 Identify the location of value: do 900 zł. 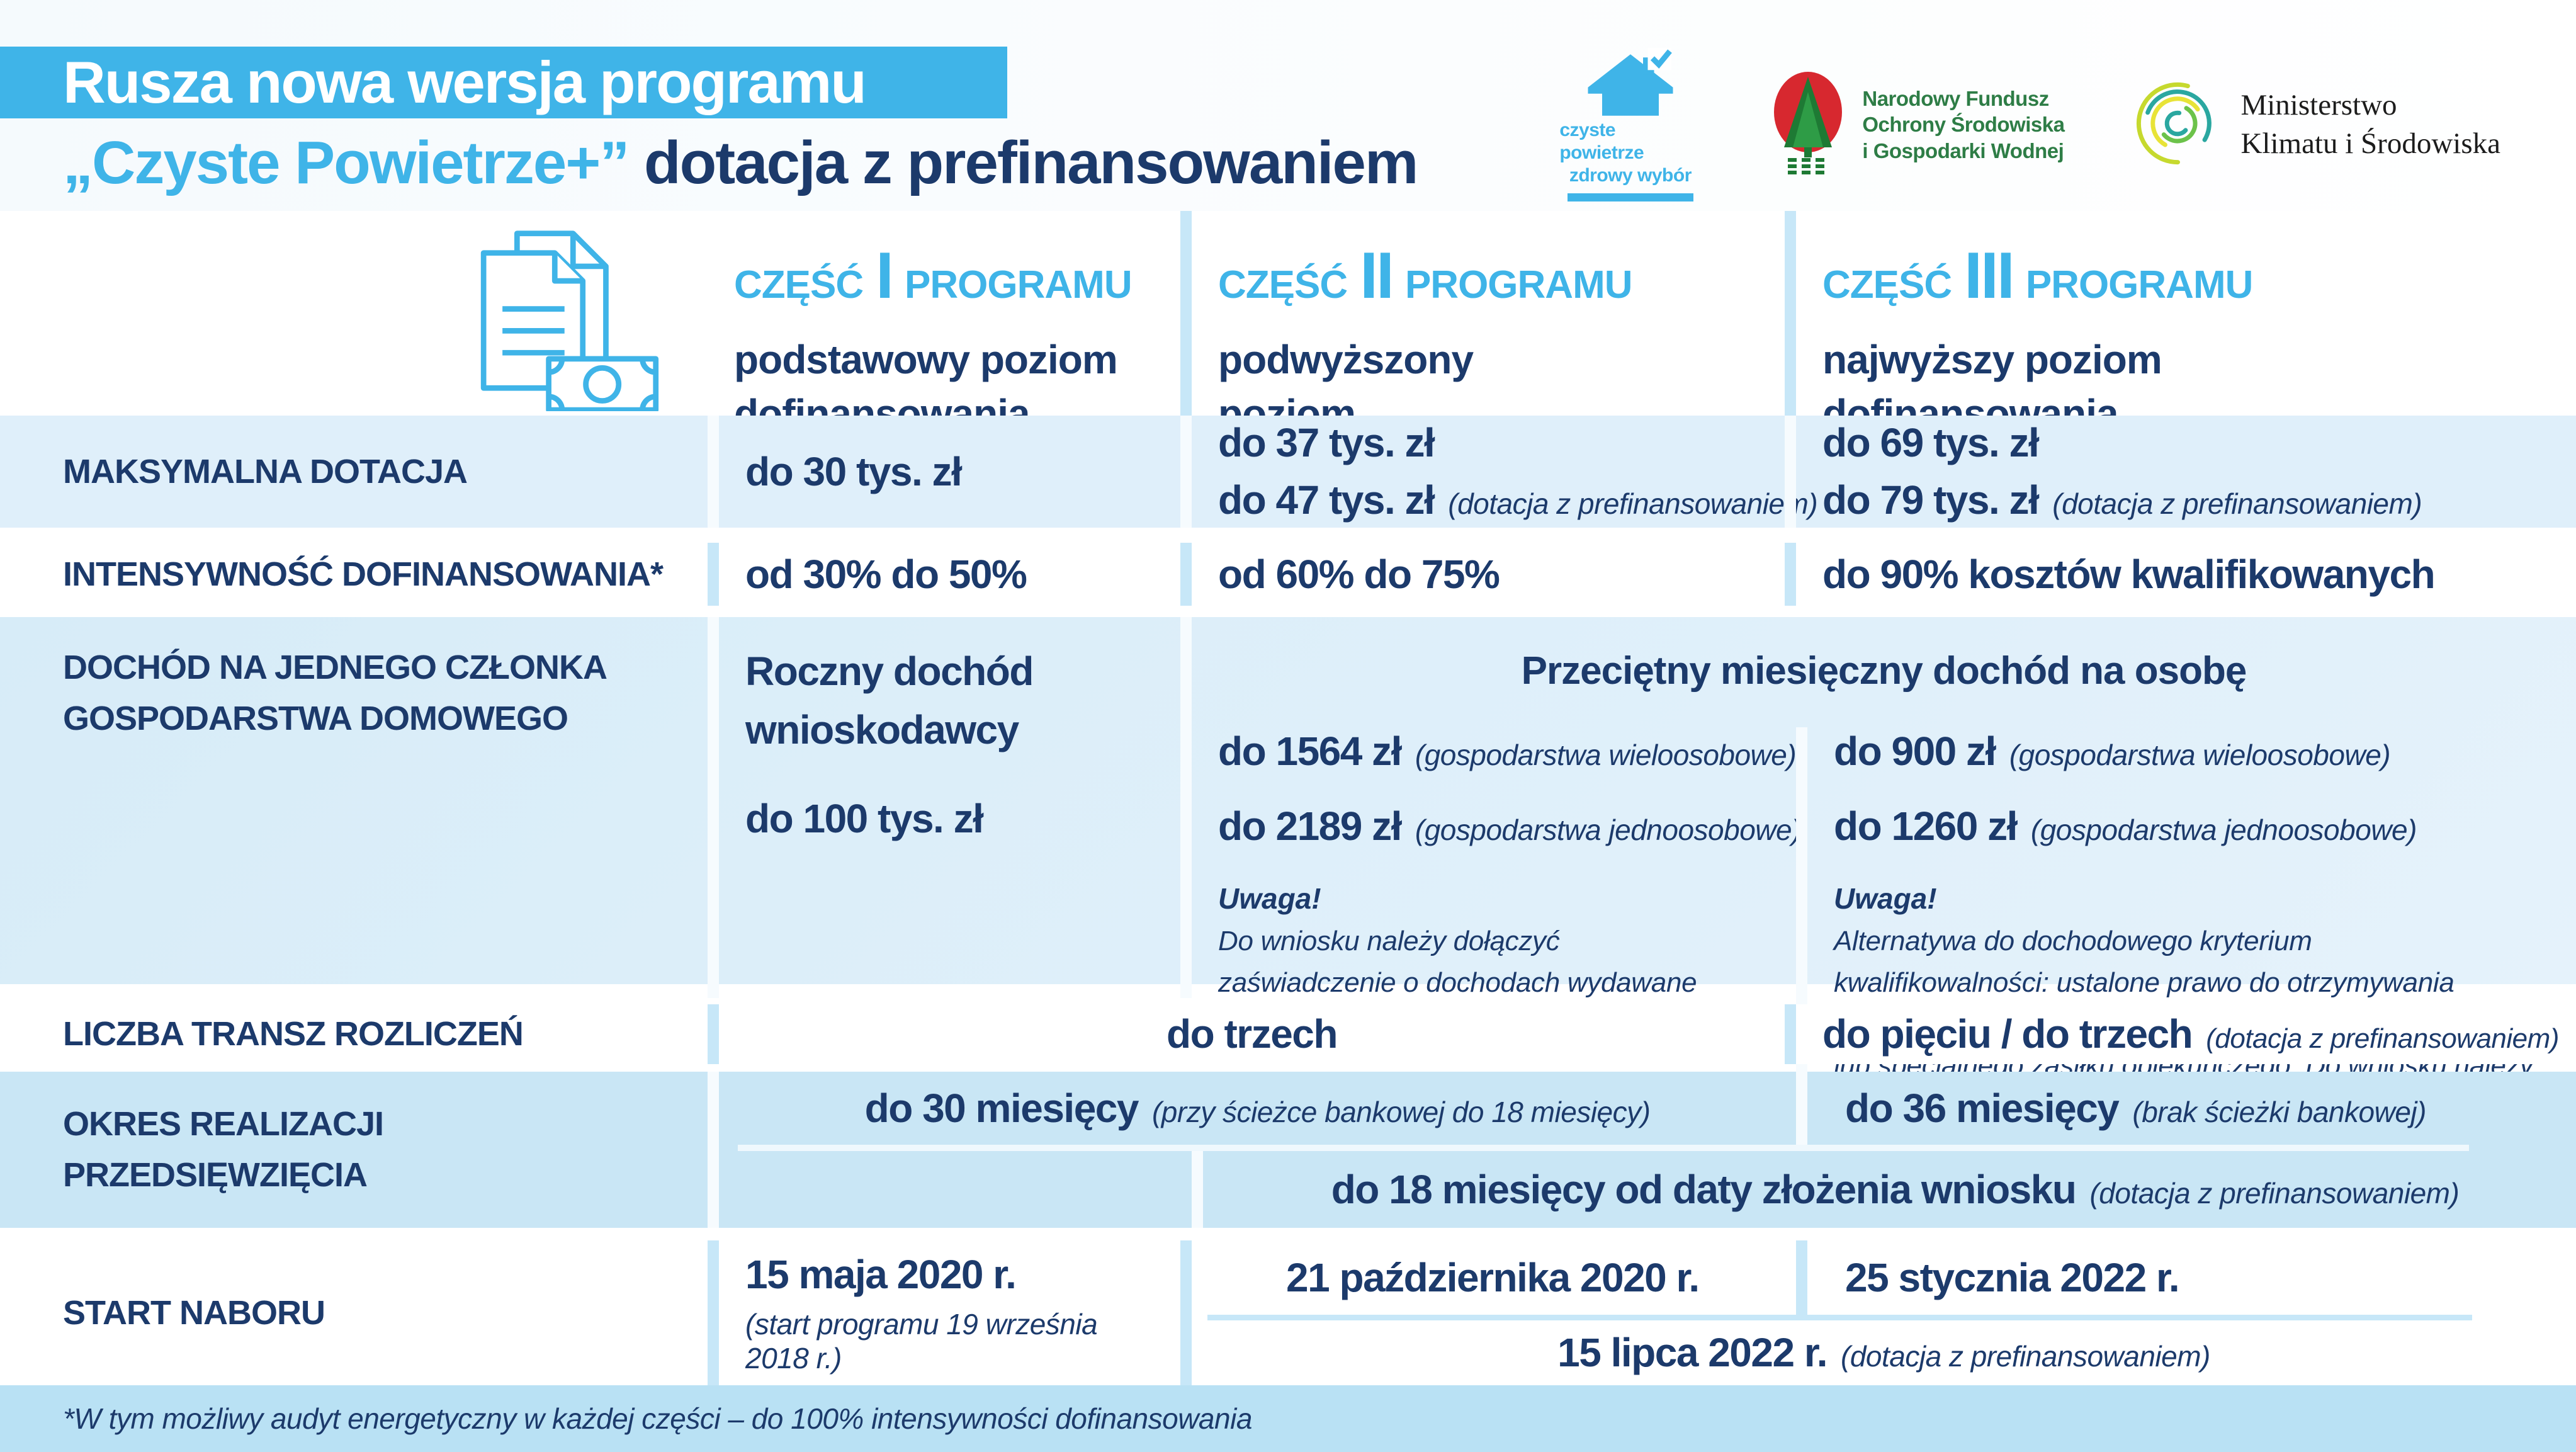
(1915, 751).